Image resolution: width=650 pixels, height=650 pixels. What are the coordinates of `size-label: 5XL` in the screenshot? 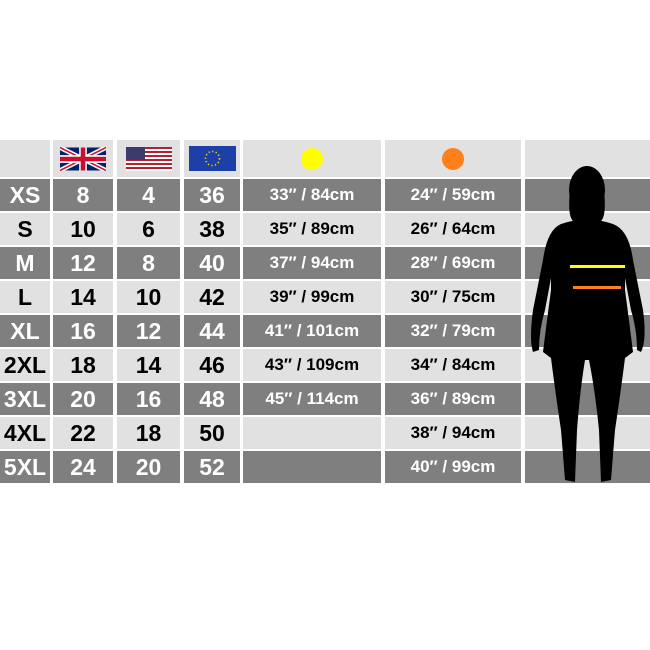 It's located at (25, 467).